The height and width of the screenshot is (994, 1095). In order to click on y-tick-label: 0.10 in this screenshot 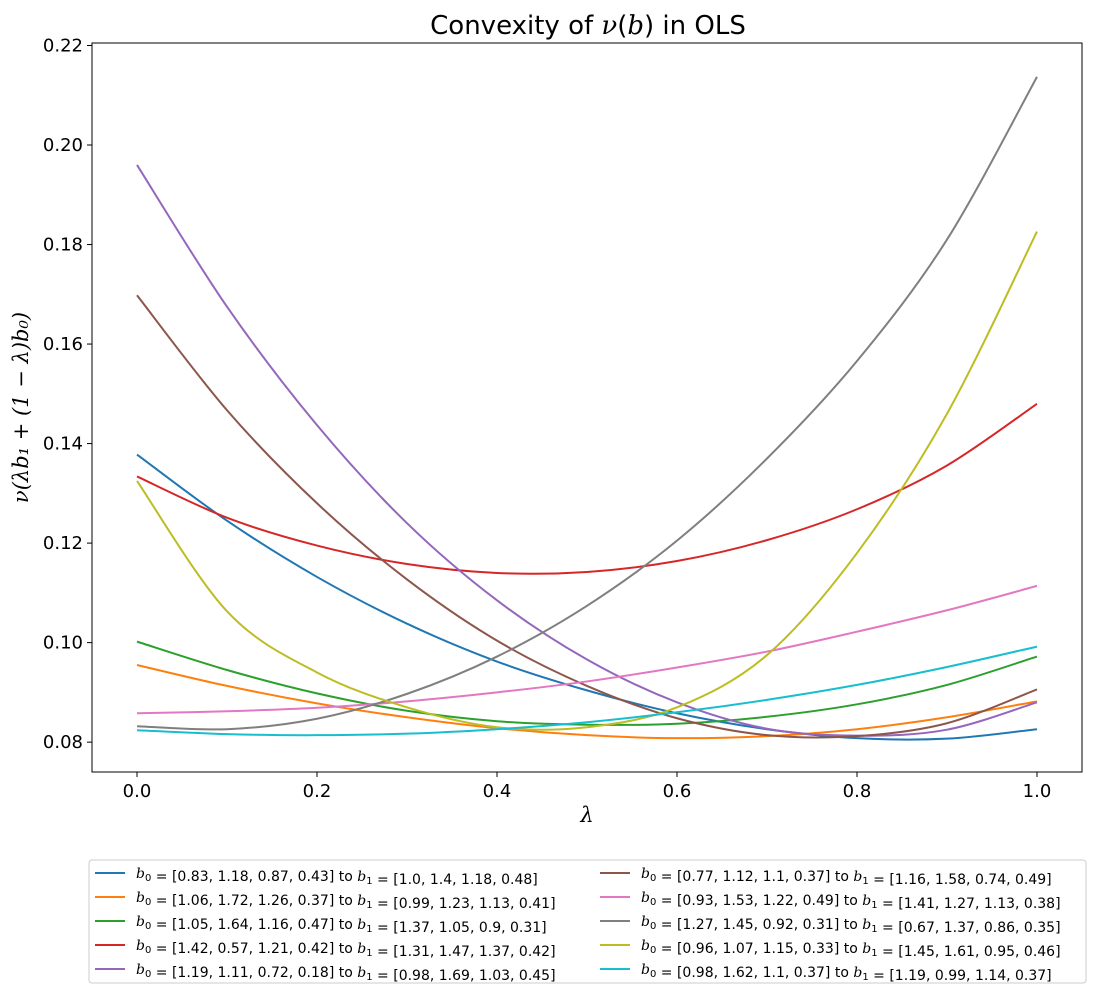, I will do `click(63, 643)`.